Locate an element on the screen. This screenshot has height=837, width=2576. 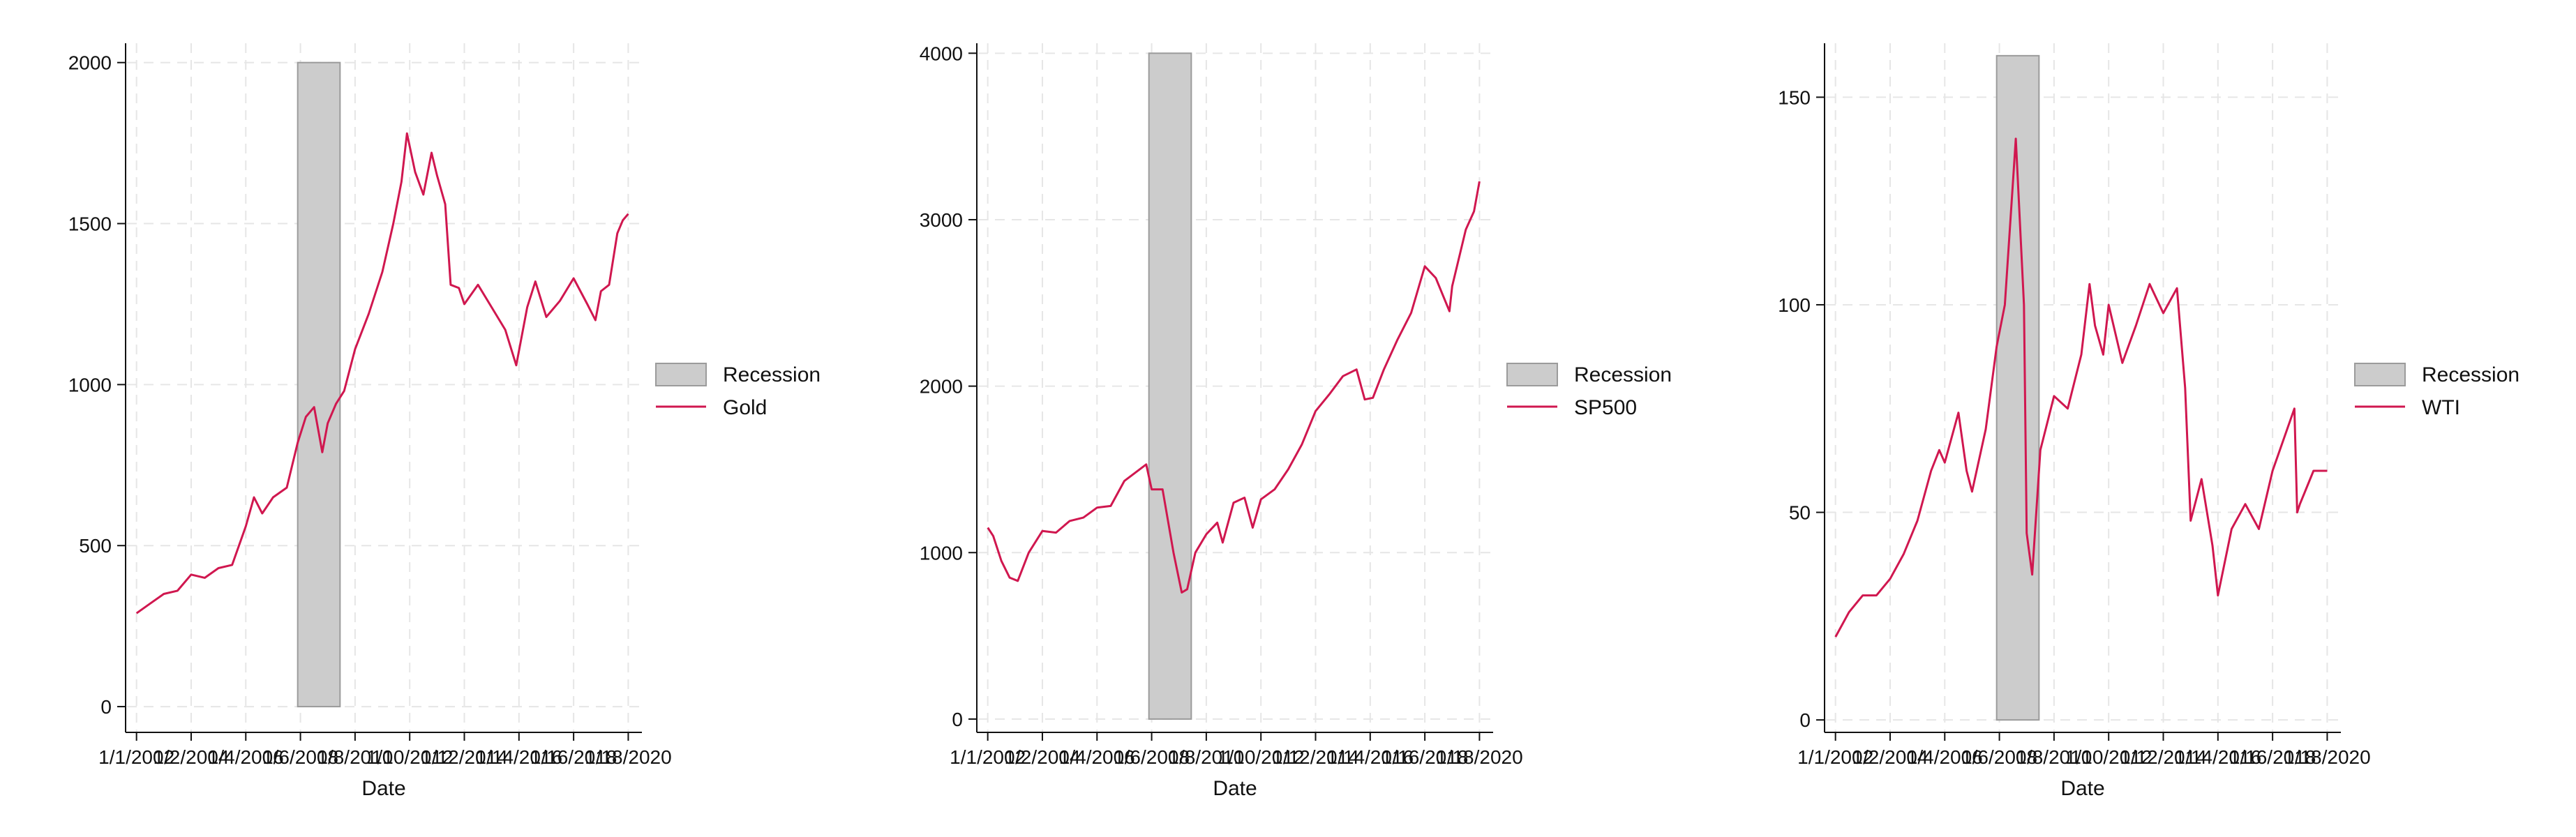
y-tick-label: 1500 is located at coordinates (90, 224).